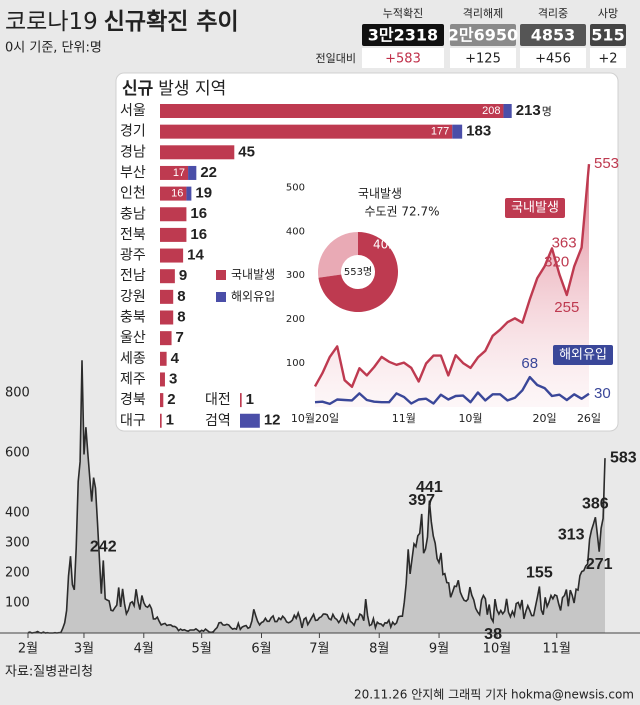 The image size is (640, 705). I want to click on inset-y-tick-label: 300, so click(295, 275).